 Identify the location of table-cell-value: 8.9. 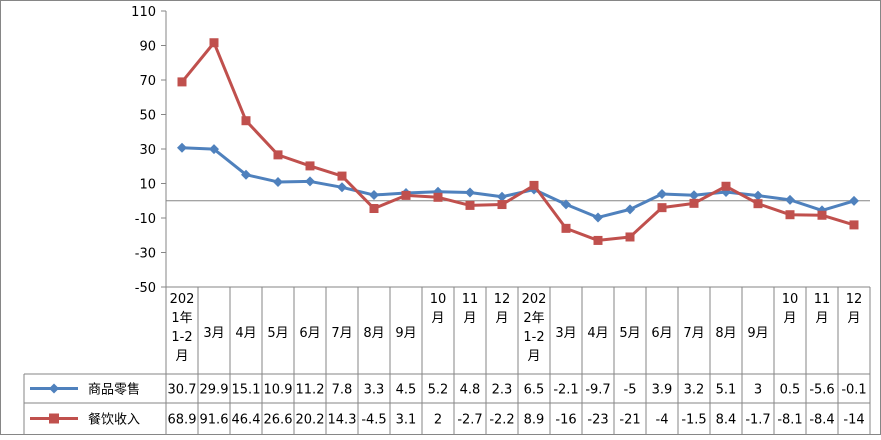
(534, 420).